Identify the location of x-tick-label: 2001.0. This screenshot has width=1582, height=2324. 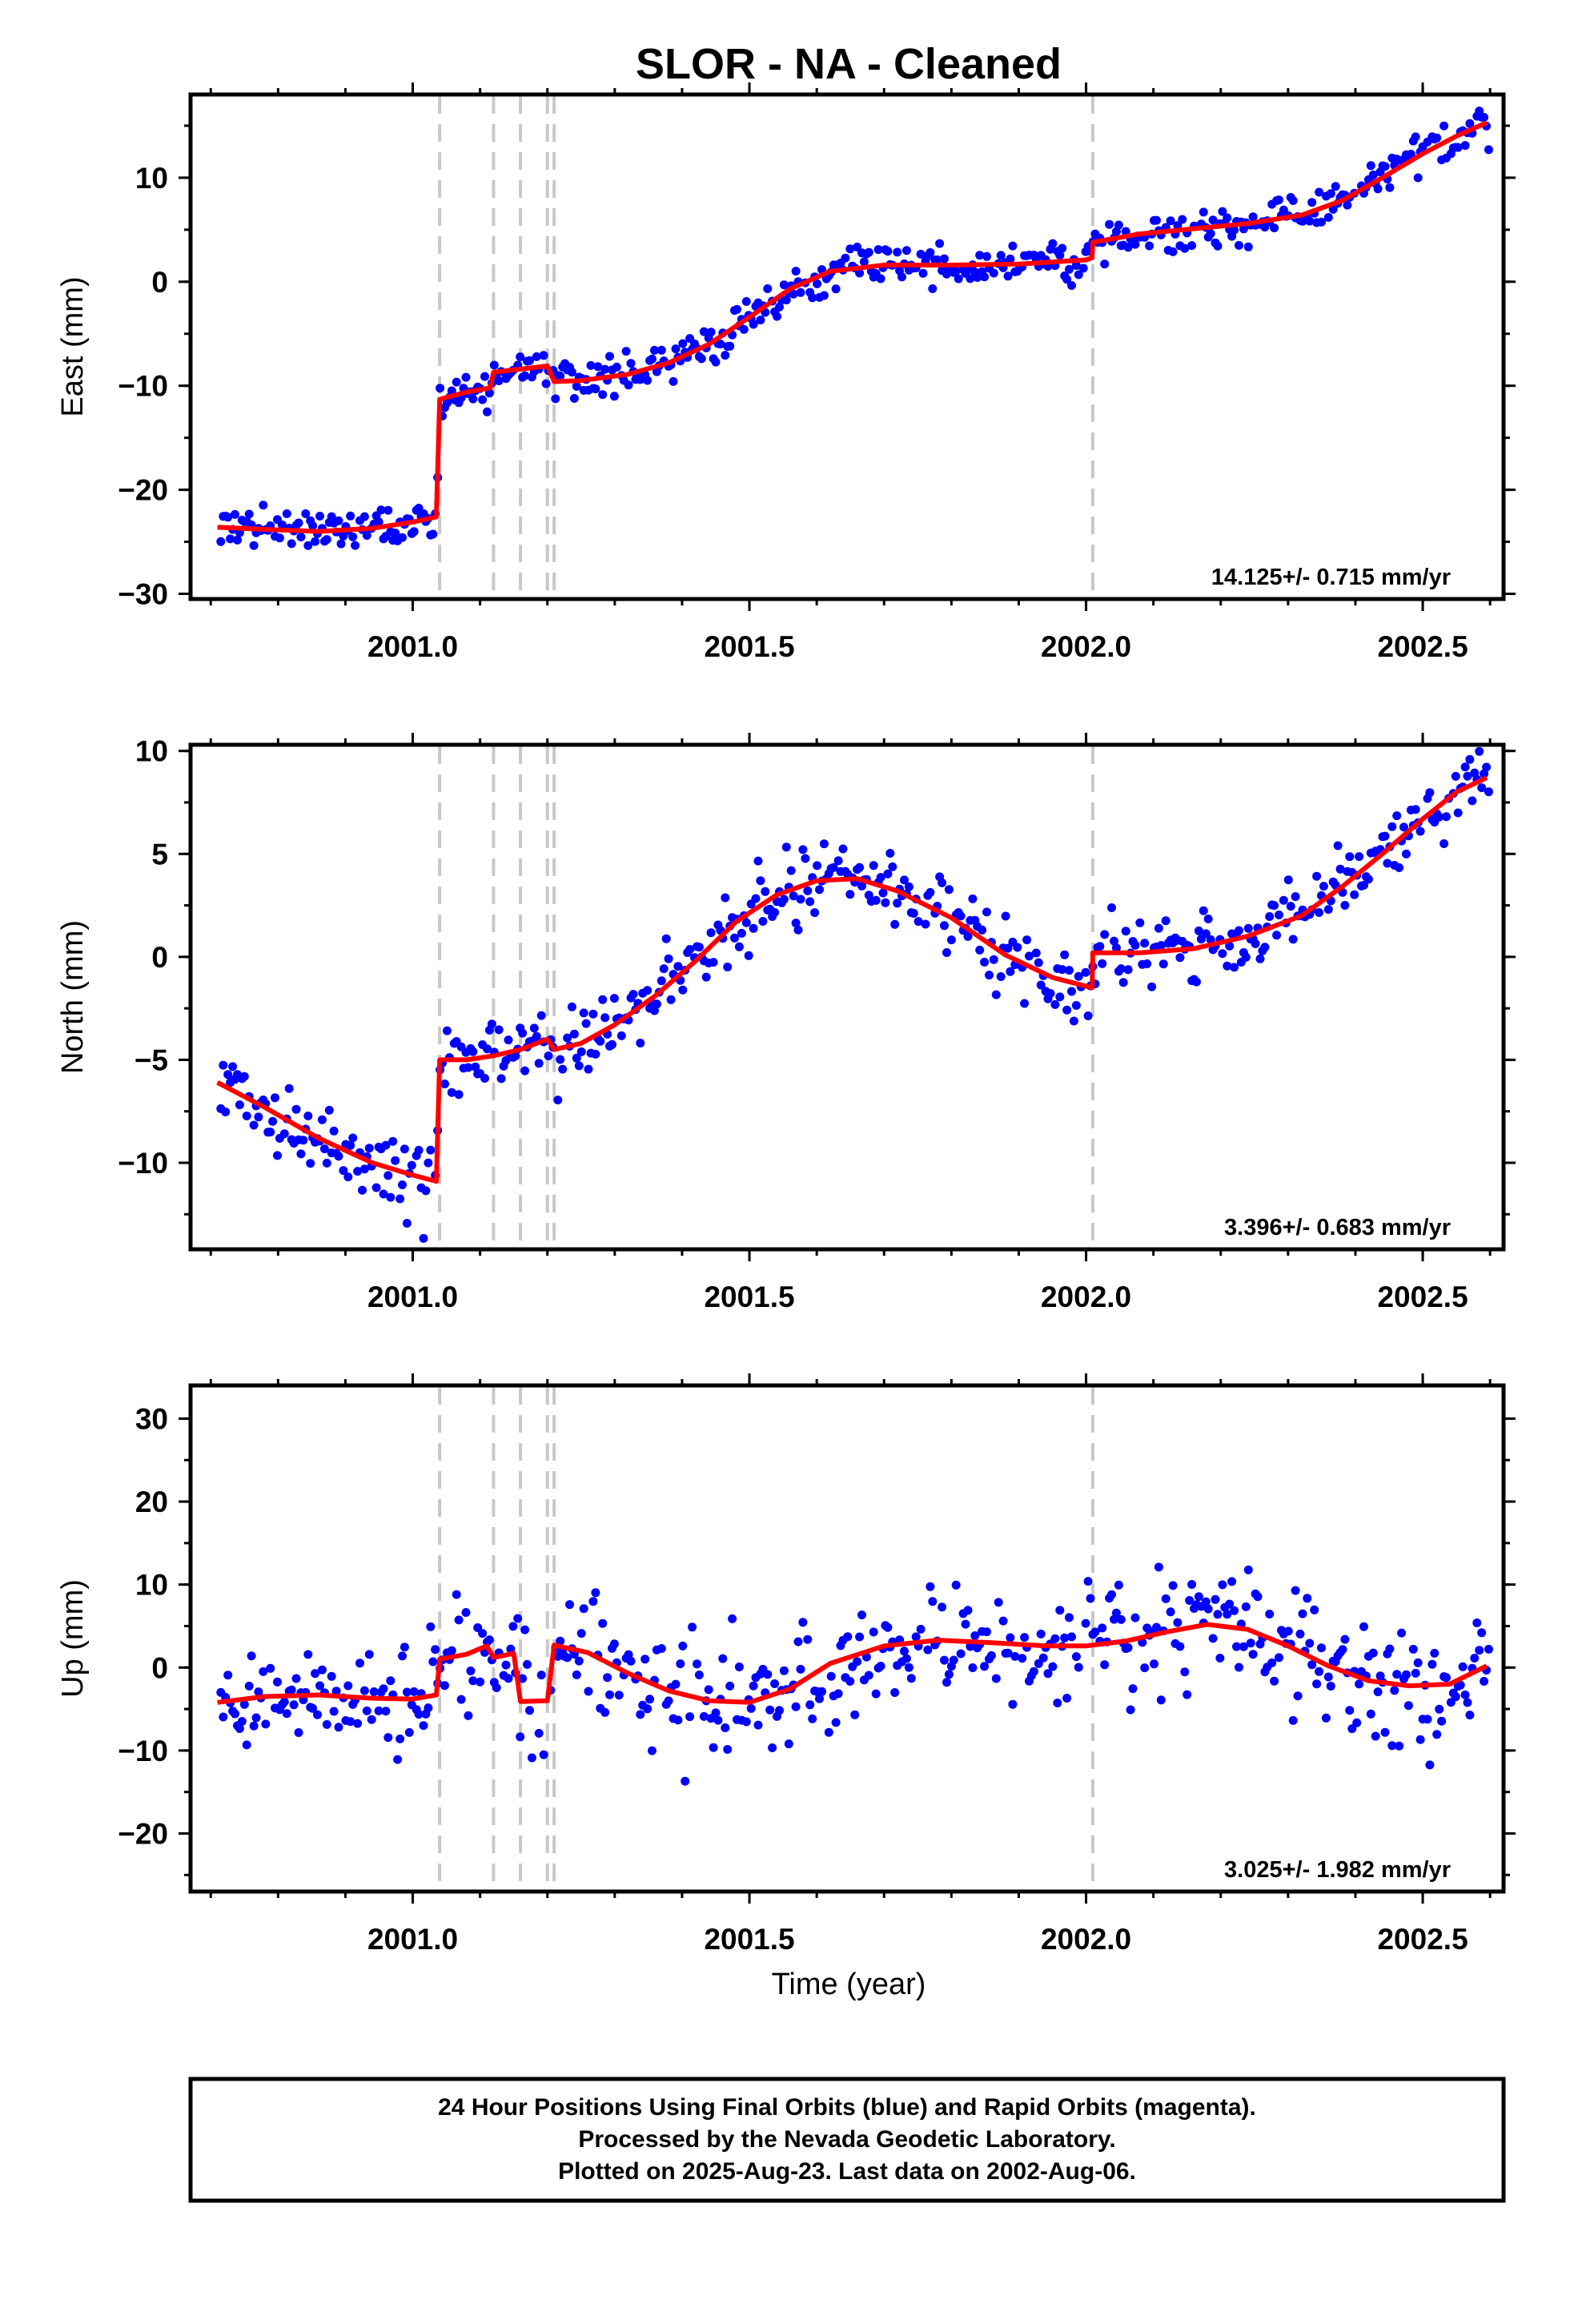
(413, 1297).